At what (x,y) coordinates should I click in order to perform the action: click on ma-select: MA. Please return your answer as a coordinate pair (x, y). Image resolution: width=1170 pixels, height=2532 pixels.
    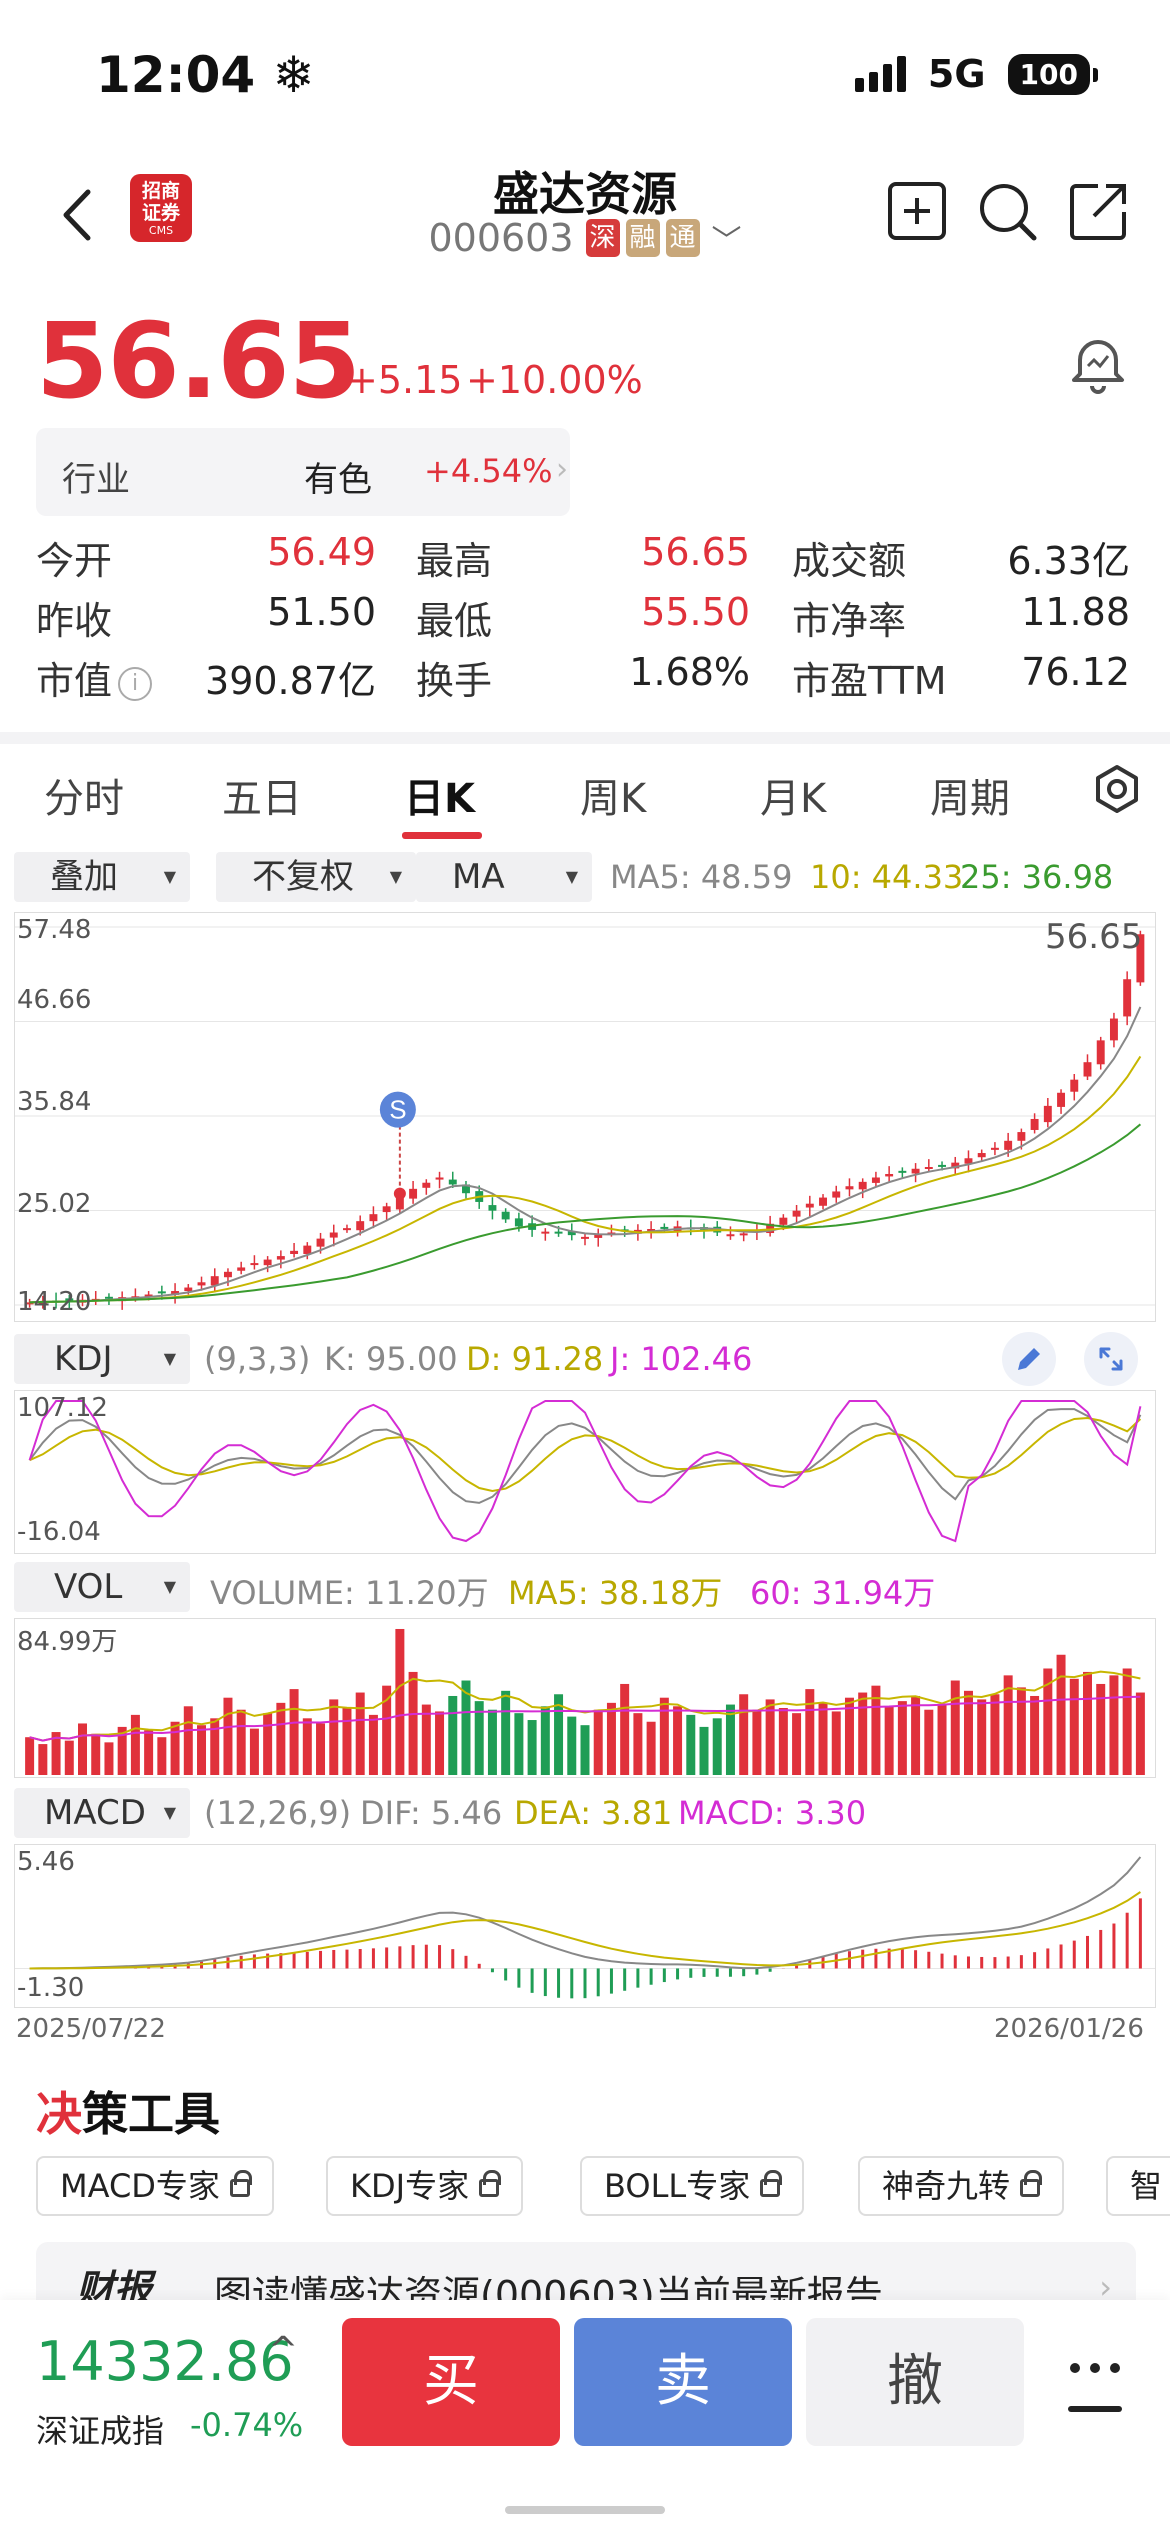
    Looking at the image, I should click on (504, 877).